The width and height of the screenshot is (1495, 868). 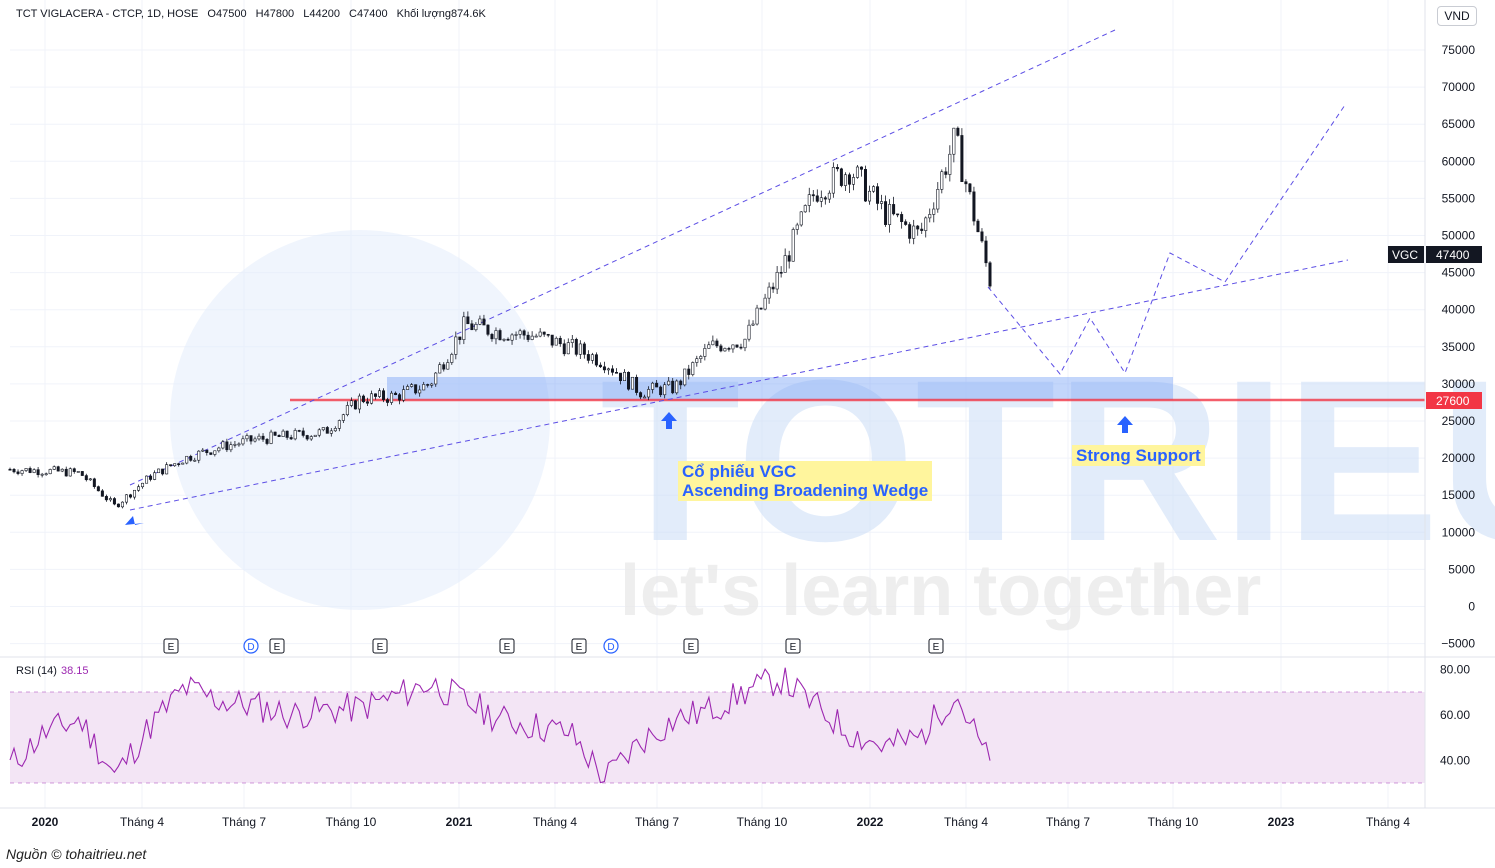 I want to click on y-tick-label: 50000, so click(x=1459, y=236).